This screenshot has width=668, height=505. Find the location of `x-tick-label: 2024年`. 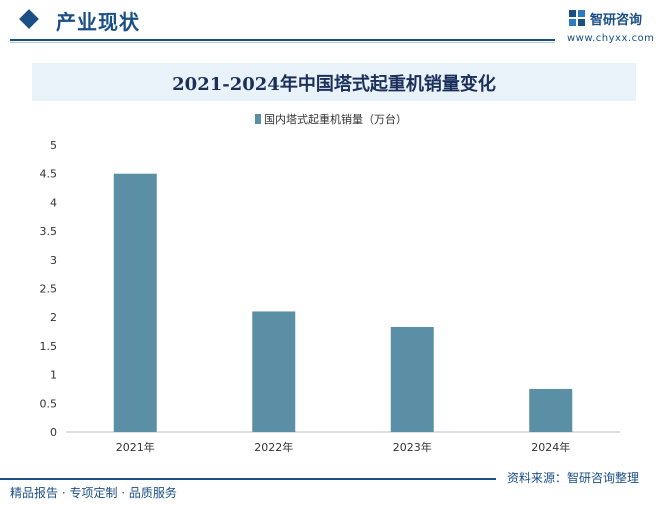

x-tick-label: 2024年 is located at coordinates (550, 447).